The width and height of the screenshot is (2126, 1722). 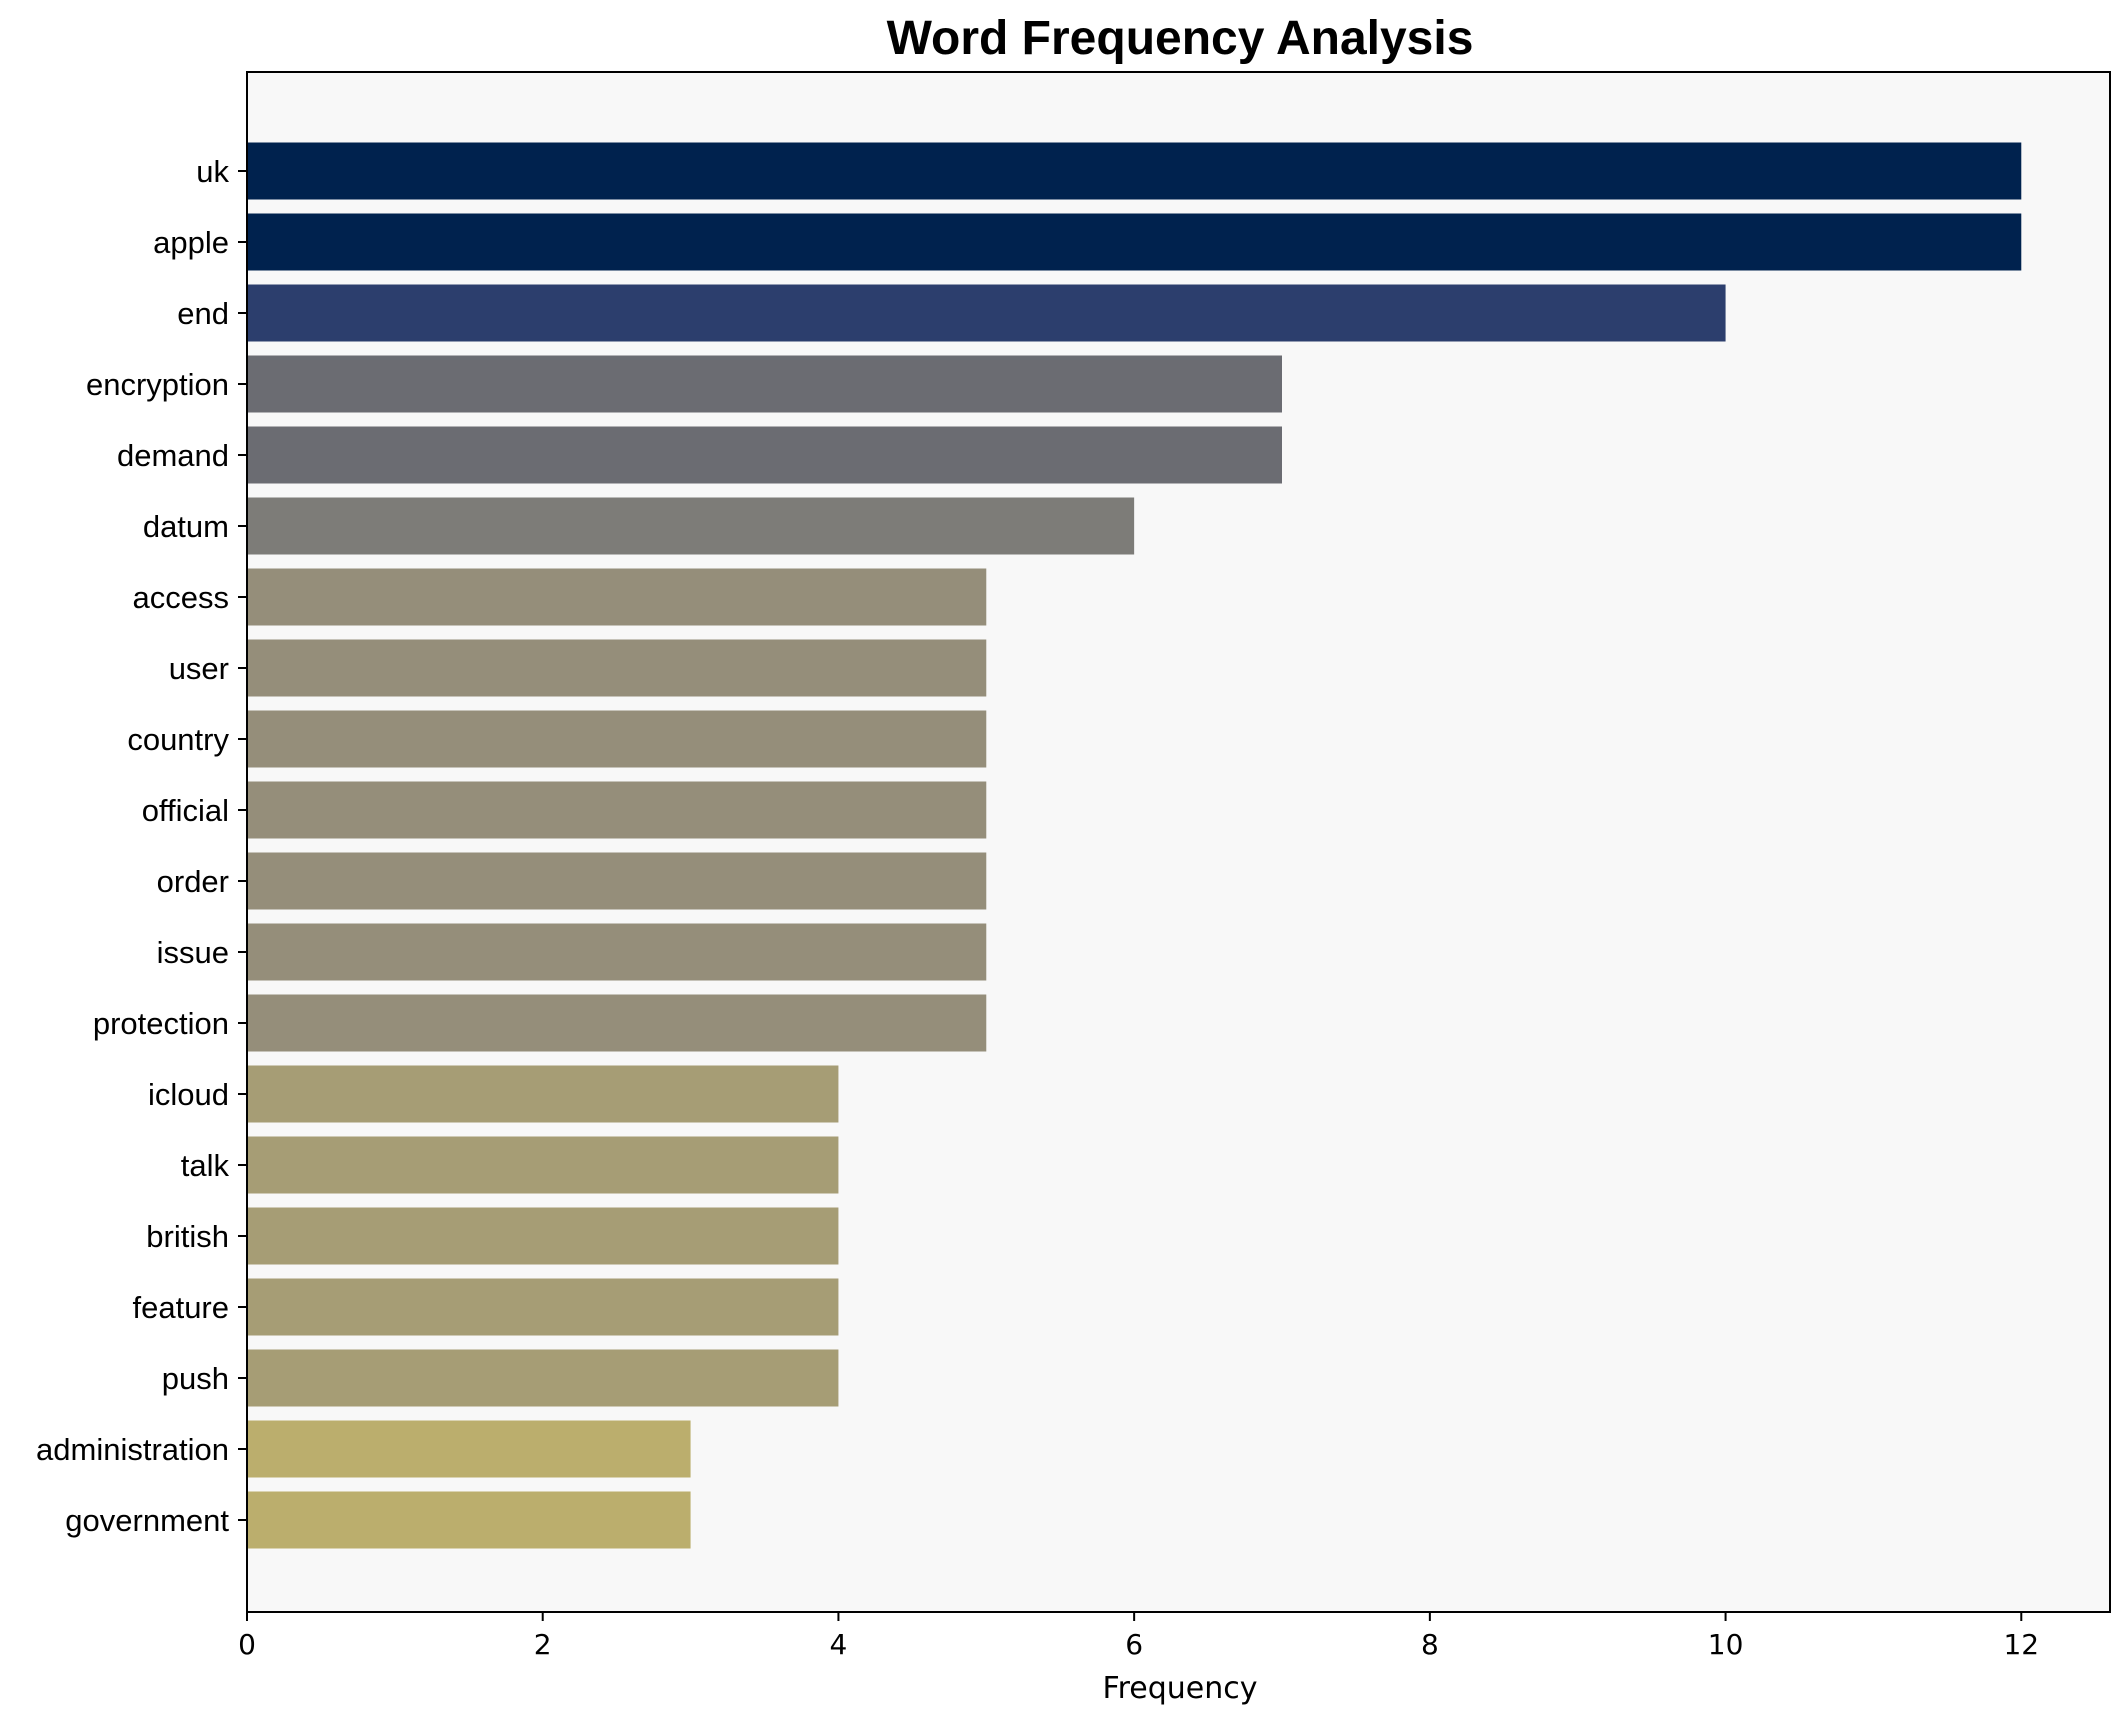 I want to click on category-label-country: country, so click(x=178, y=739).